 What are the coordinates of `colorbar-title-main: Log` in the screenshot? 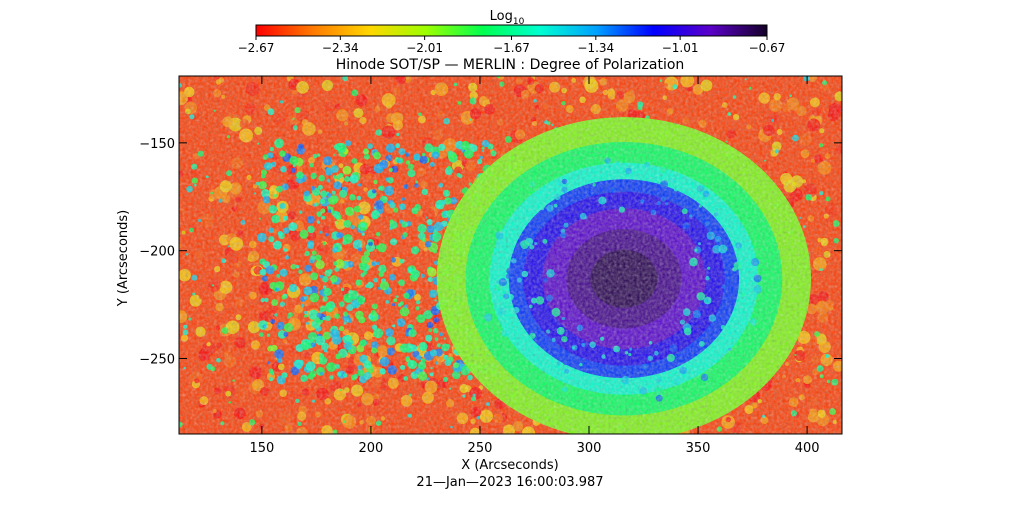 It's located at (501, 16).